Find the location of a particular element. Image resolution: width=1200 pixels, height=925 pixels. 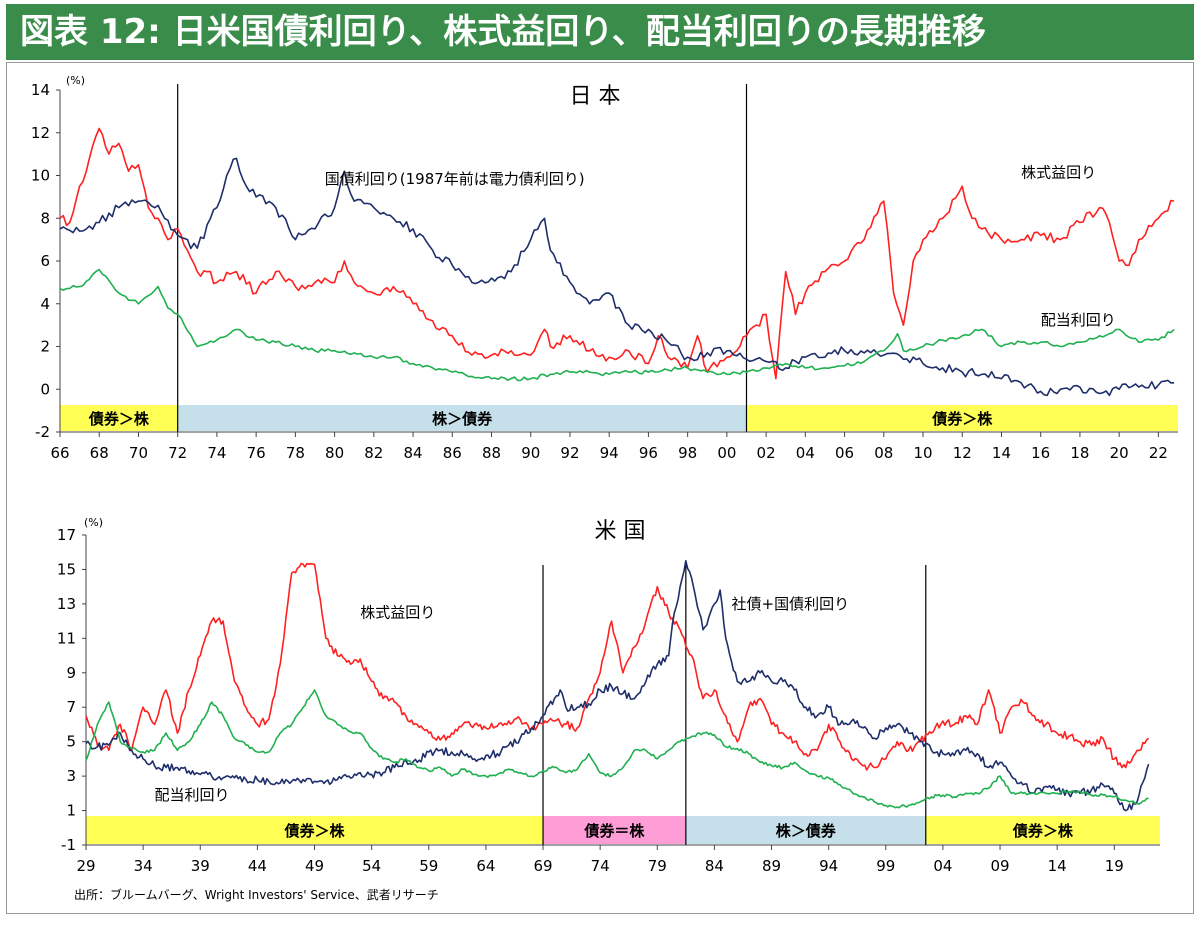

x-tick-label: 44 is located at coordinates (257, 866).